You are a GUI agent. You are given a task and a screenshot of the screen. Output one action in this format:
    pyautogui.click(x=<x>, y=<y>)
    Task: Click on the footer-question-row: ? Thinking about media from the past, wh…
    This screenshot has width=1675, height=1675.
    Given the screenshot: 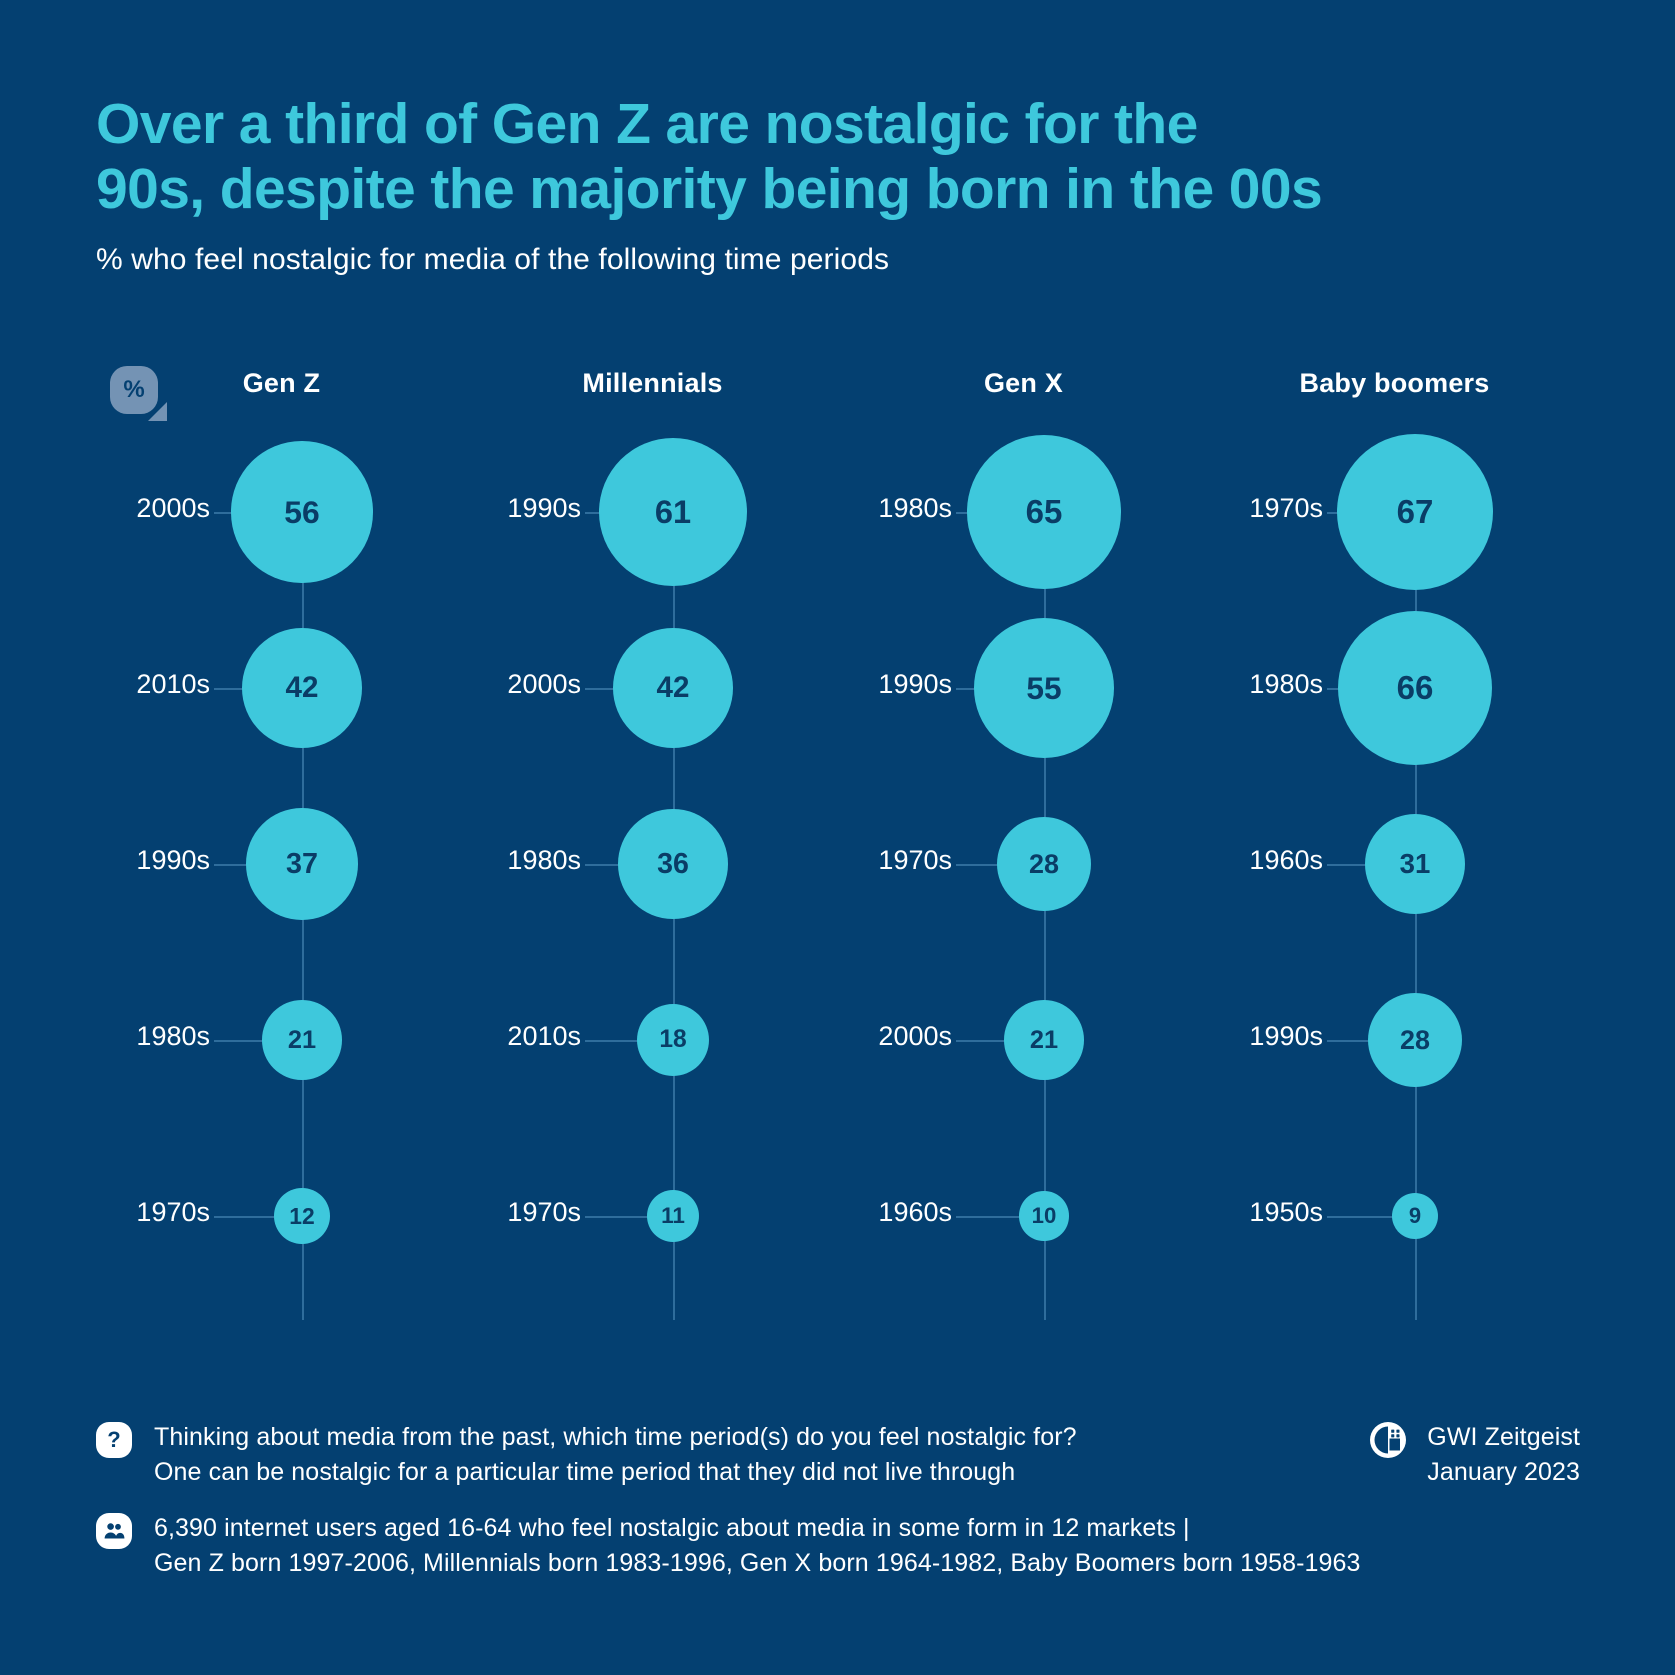 What is the action you would take?
    pyautogui.click(x=838, y=1454)
    